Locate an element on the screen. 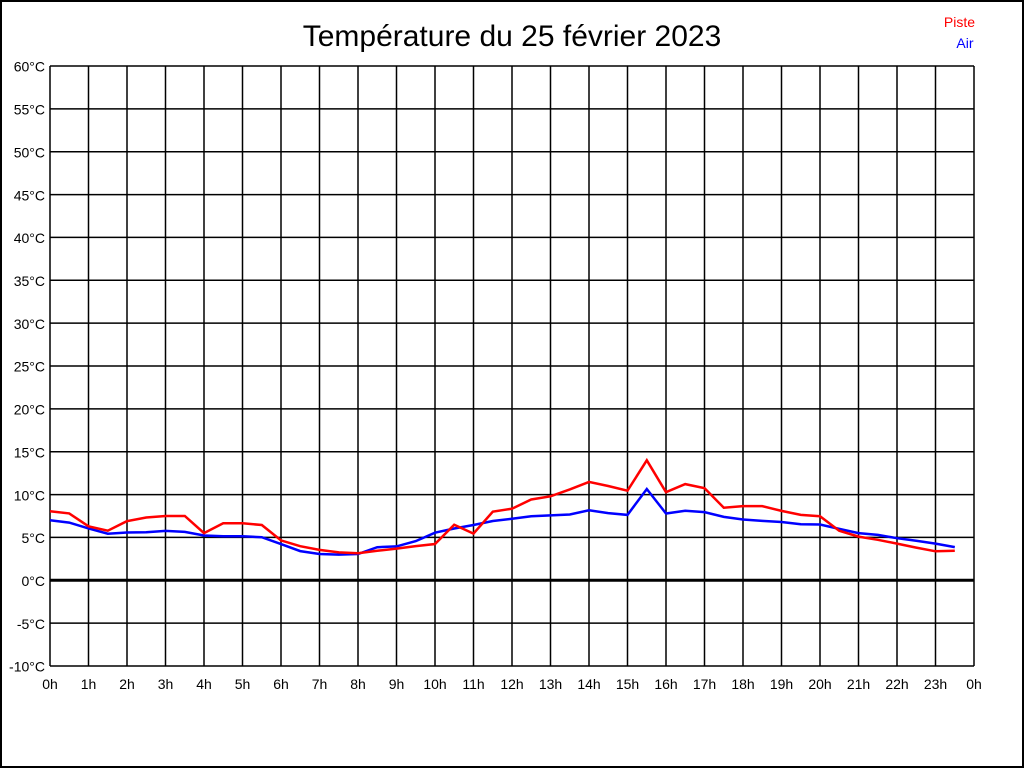 This screenshot has height=768, width=1024. svg-text: 12h is located at coordinates (511, 684).